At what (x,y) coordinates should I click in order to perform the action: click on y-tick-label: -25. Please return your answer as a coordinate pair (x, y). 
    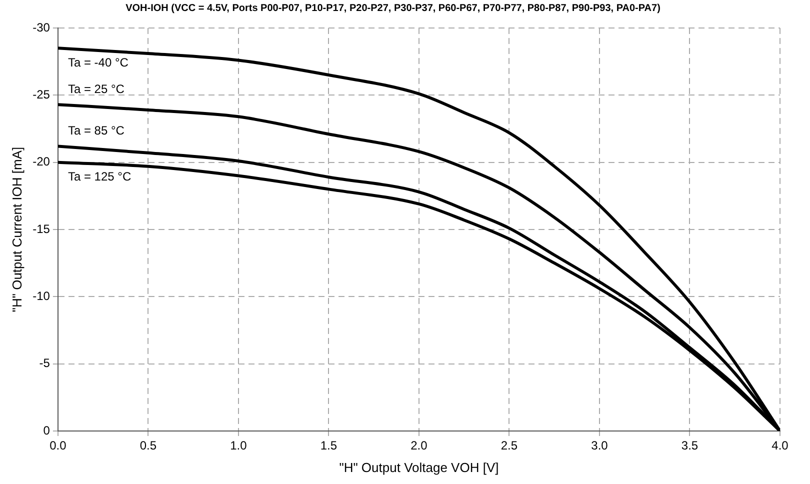
    Looking at the image, I should click on (41, 94).